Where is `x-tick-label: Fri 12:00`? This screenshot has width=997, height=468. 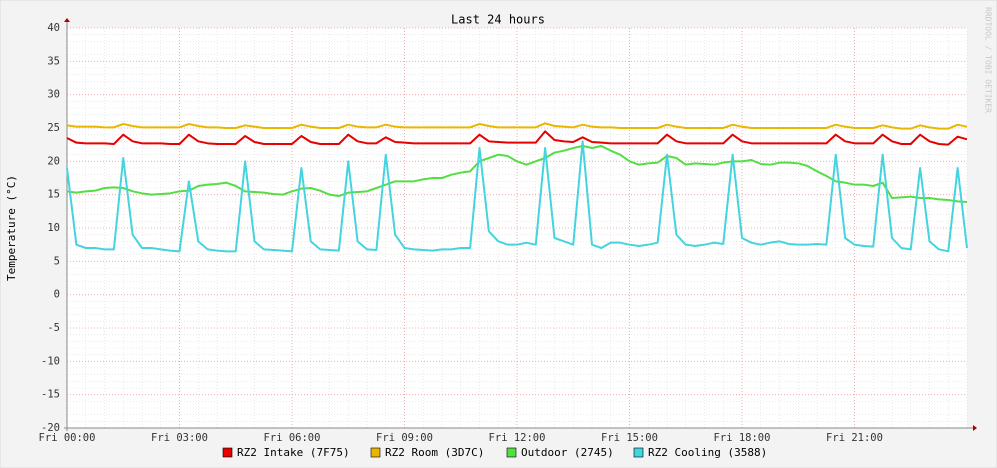
x-tick-label: Fri 12:00 is located at coordinates (517, 438).